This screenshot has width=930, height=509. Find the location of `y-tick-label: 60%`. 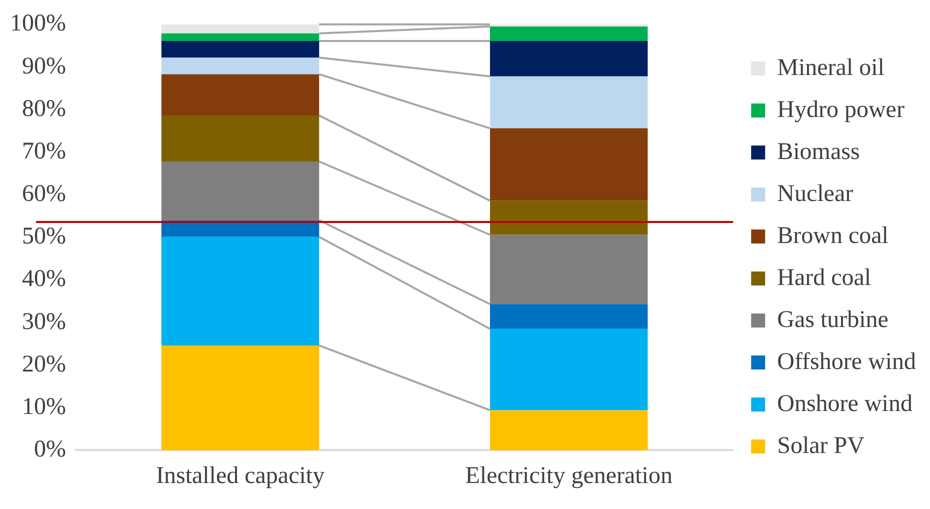

y-tick-label: 60% is located at coordinates (44, 194).